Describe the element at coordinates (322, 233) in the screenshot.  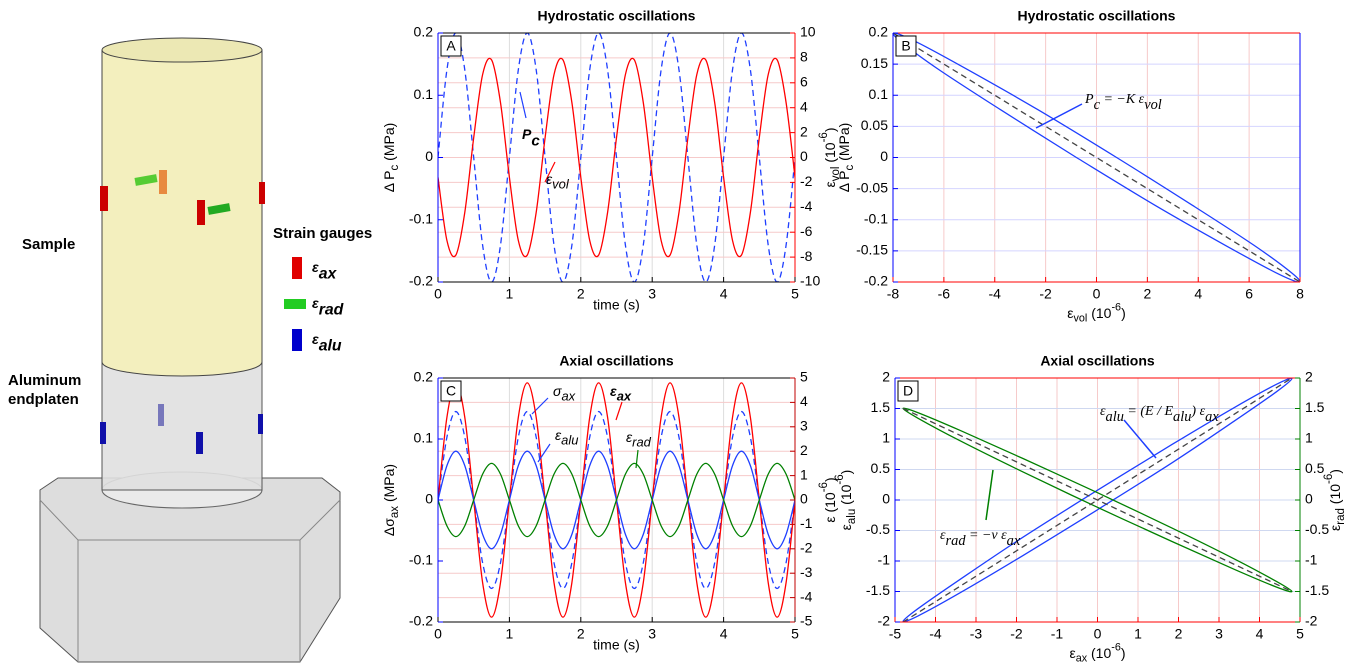
I see `legend-title: Strain gauges` at that location.